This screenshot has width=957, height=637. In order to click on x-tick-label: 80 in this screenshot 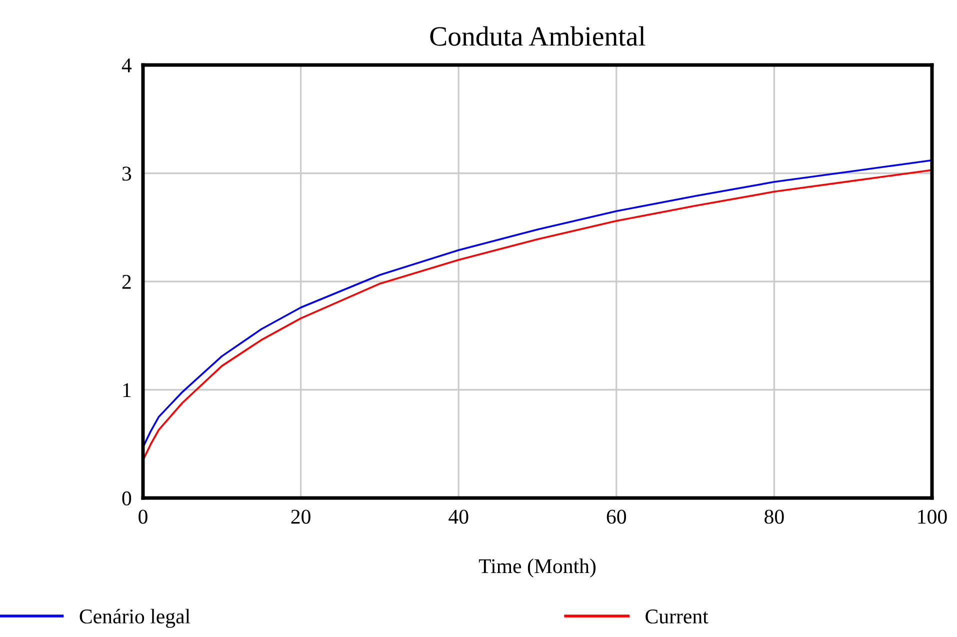, I will do `click(774, 517)`.